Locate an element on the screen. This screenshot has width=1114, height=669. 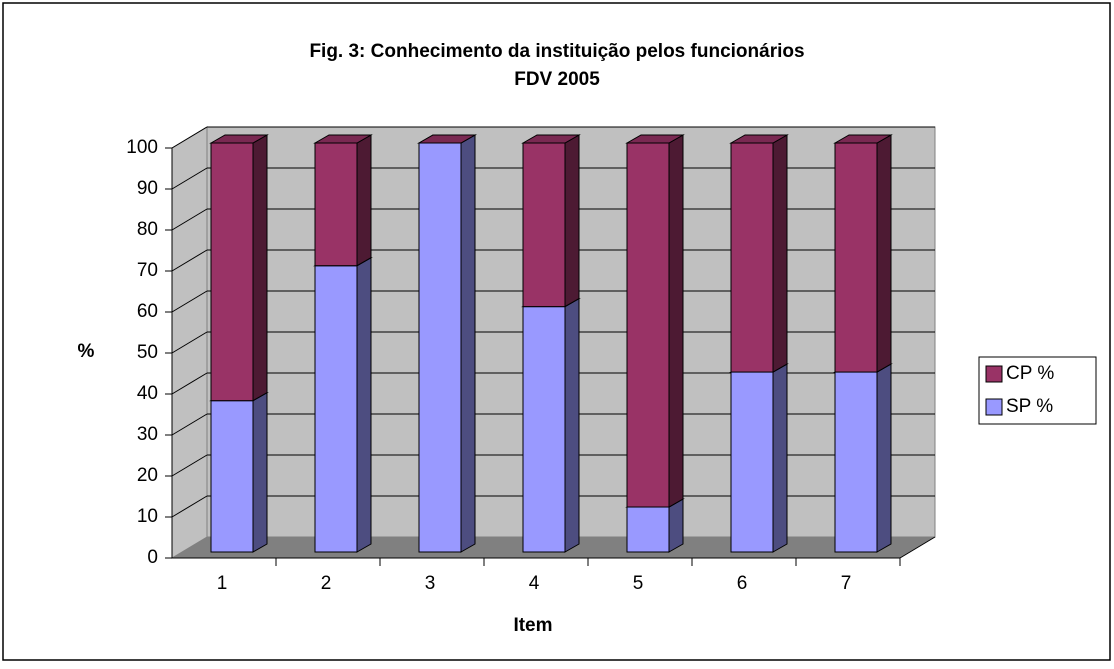
y-axis-label: % is located at coordinates (86, 351).